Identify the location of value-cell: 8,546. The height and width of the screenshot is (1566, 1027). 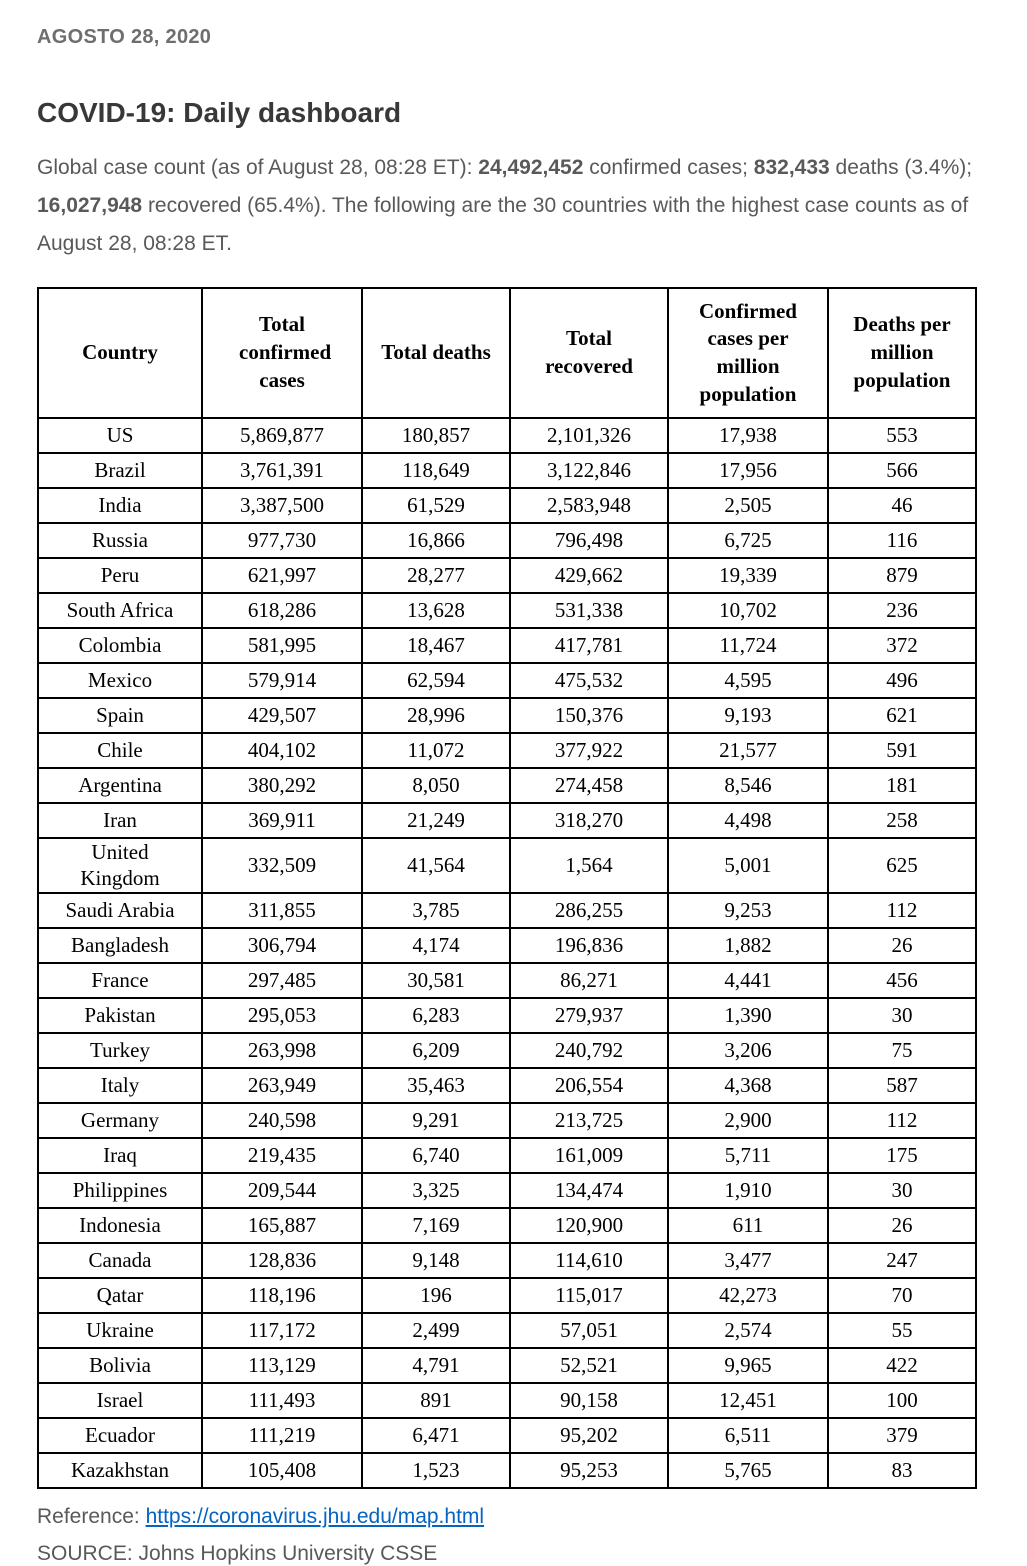
(748, 785).